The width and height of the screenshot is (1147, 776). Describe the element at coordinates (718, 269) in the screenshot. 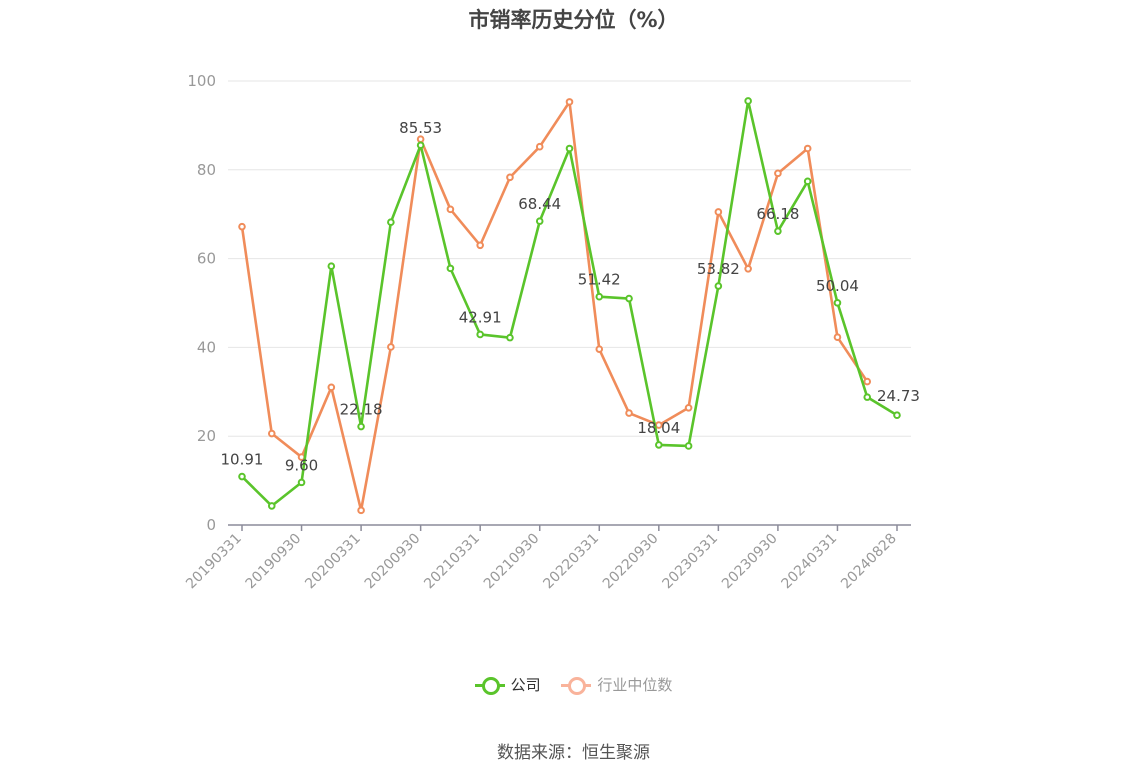

I see `data-label: 53.82` at that location.